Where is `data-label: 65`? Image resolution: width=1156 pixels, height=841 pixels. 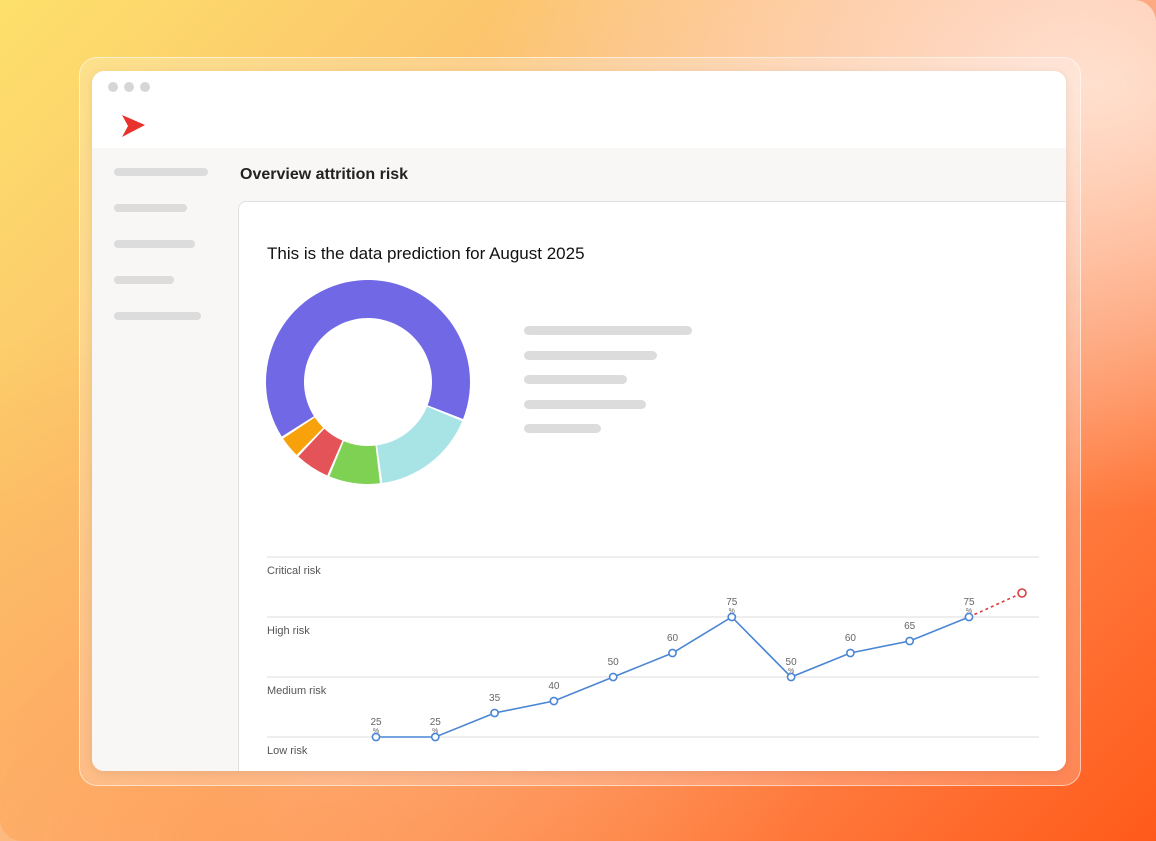
data-label: 65 is located at coordinates (910, 626).